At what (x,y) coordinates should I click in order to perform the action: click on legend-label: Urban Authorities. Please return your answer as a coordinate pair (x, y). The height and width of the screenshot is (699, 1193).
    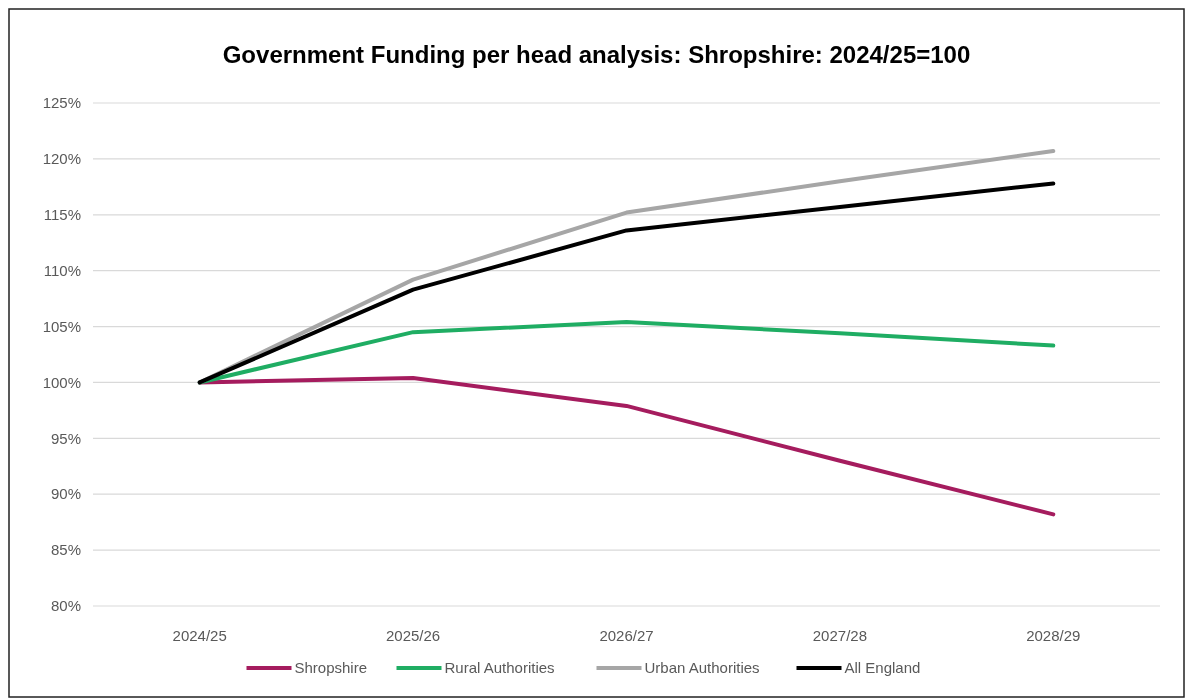
    Looking at the image, I should click on (702, 668).